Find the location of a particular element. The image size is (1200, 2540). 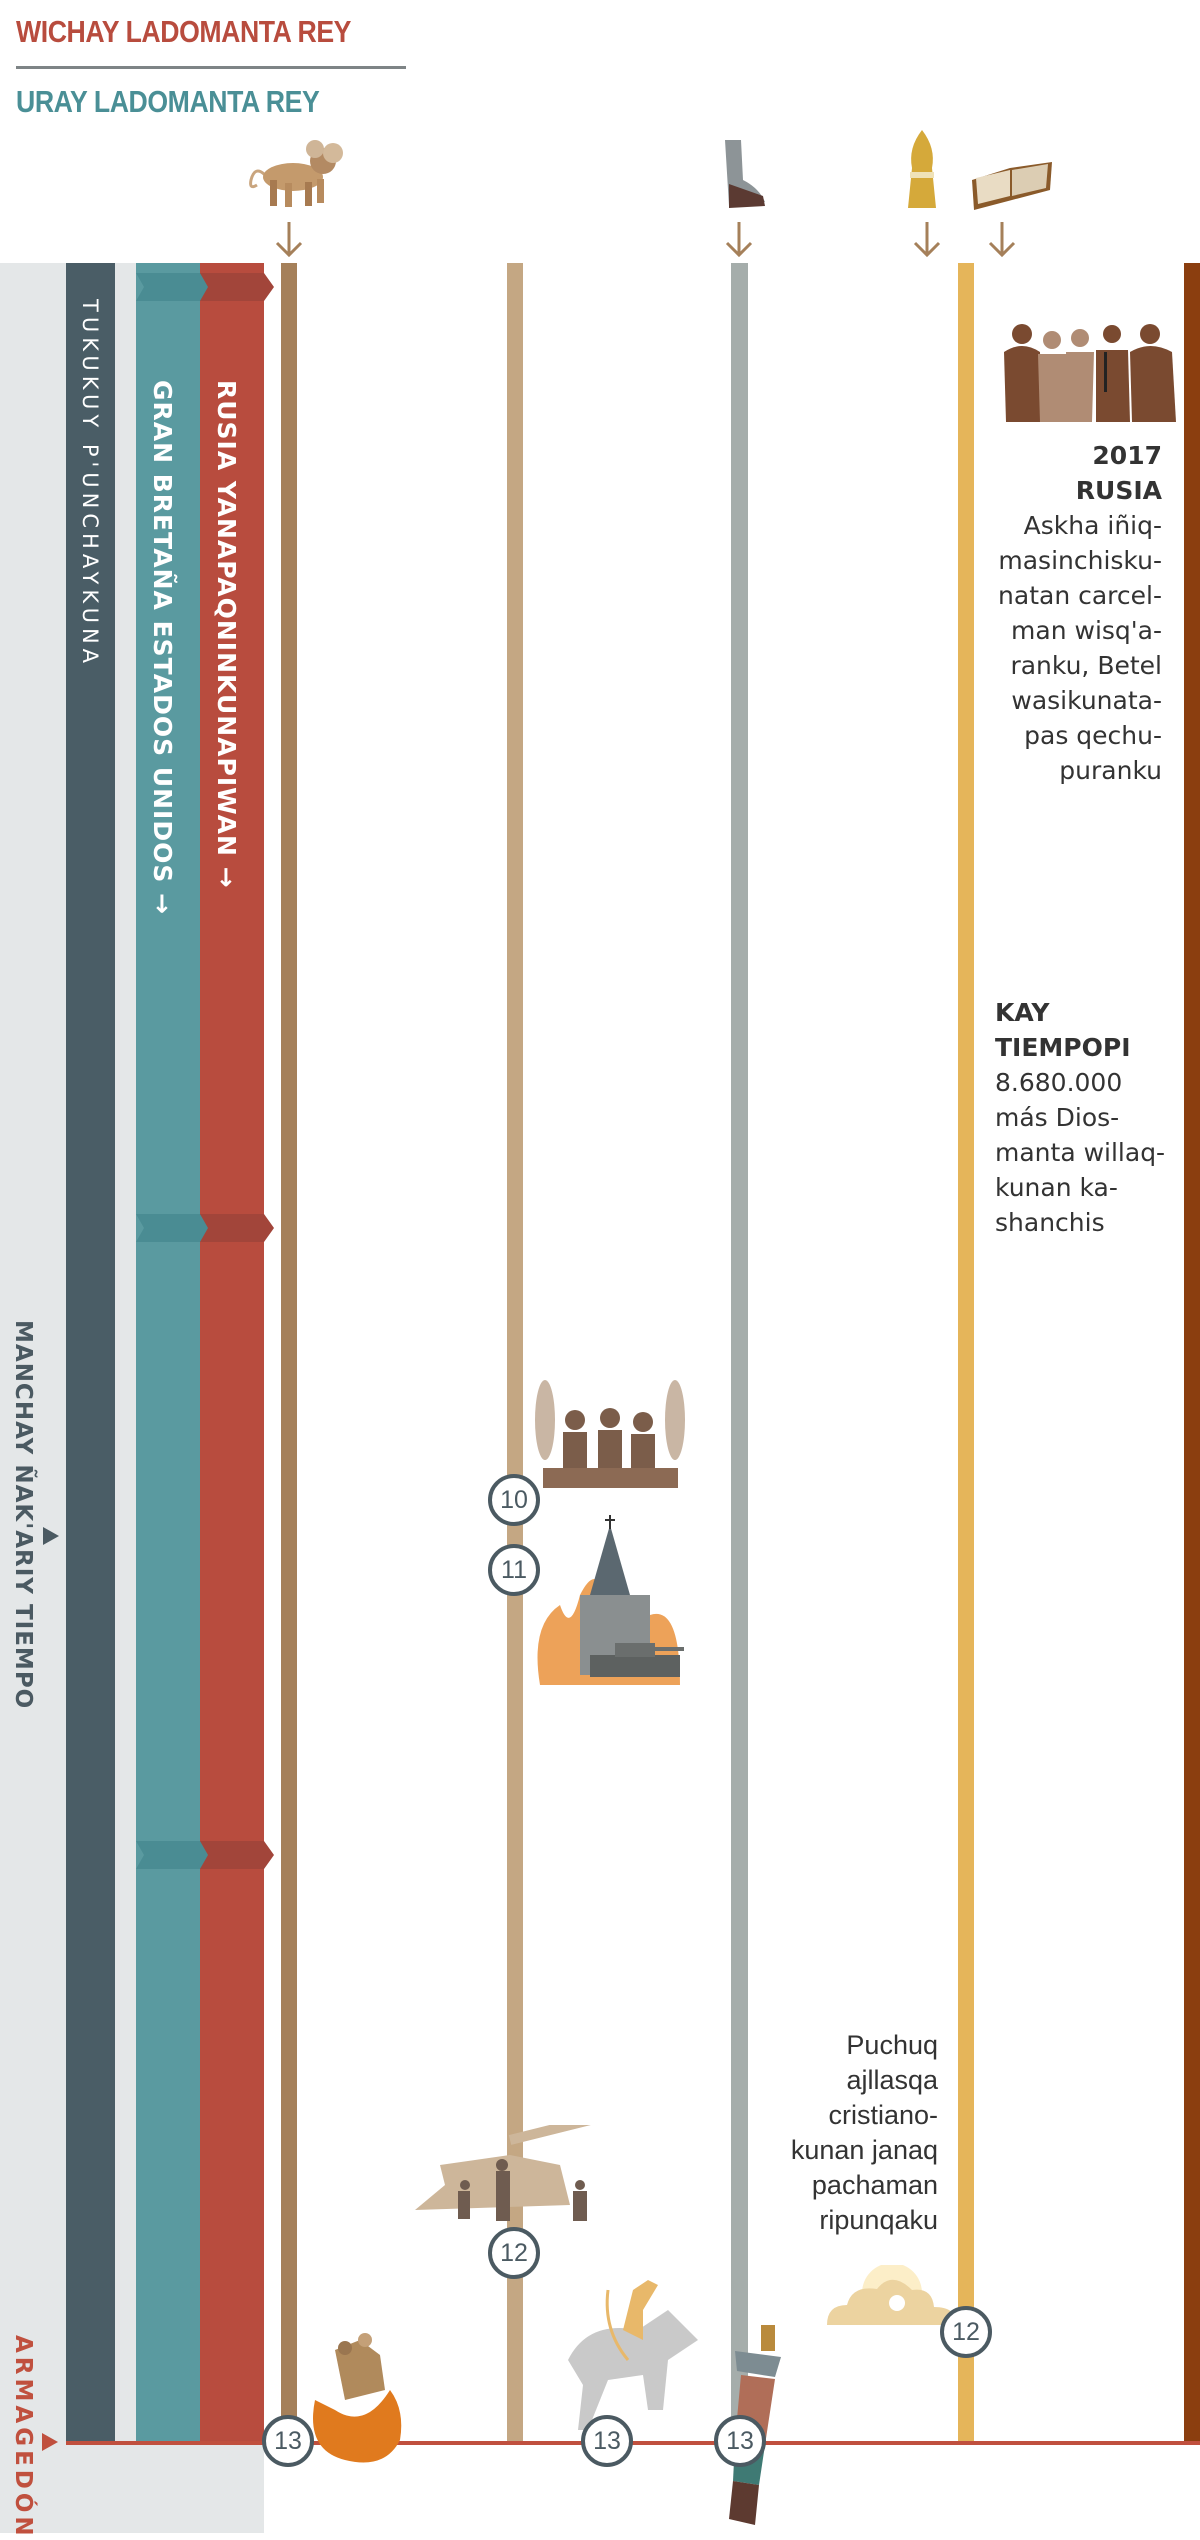

north-column-label: RUSIA YANAPAQNINKUNAPIWAN → is located at coordinates (226, 634).